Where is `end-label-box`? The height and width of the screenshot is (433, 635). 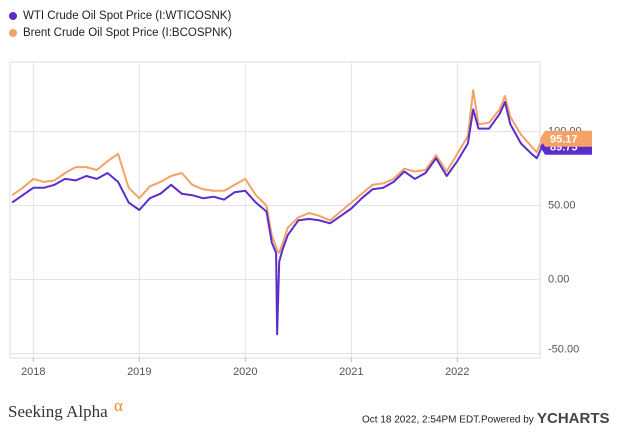
end-label-box is located at coordinates (566, 138).